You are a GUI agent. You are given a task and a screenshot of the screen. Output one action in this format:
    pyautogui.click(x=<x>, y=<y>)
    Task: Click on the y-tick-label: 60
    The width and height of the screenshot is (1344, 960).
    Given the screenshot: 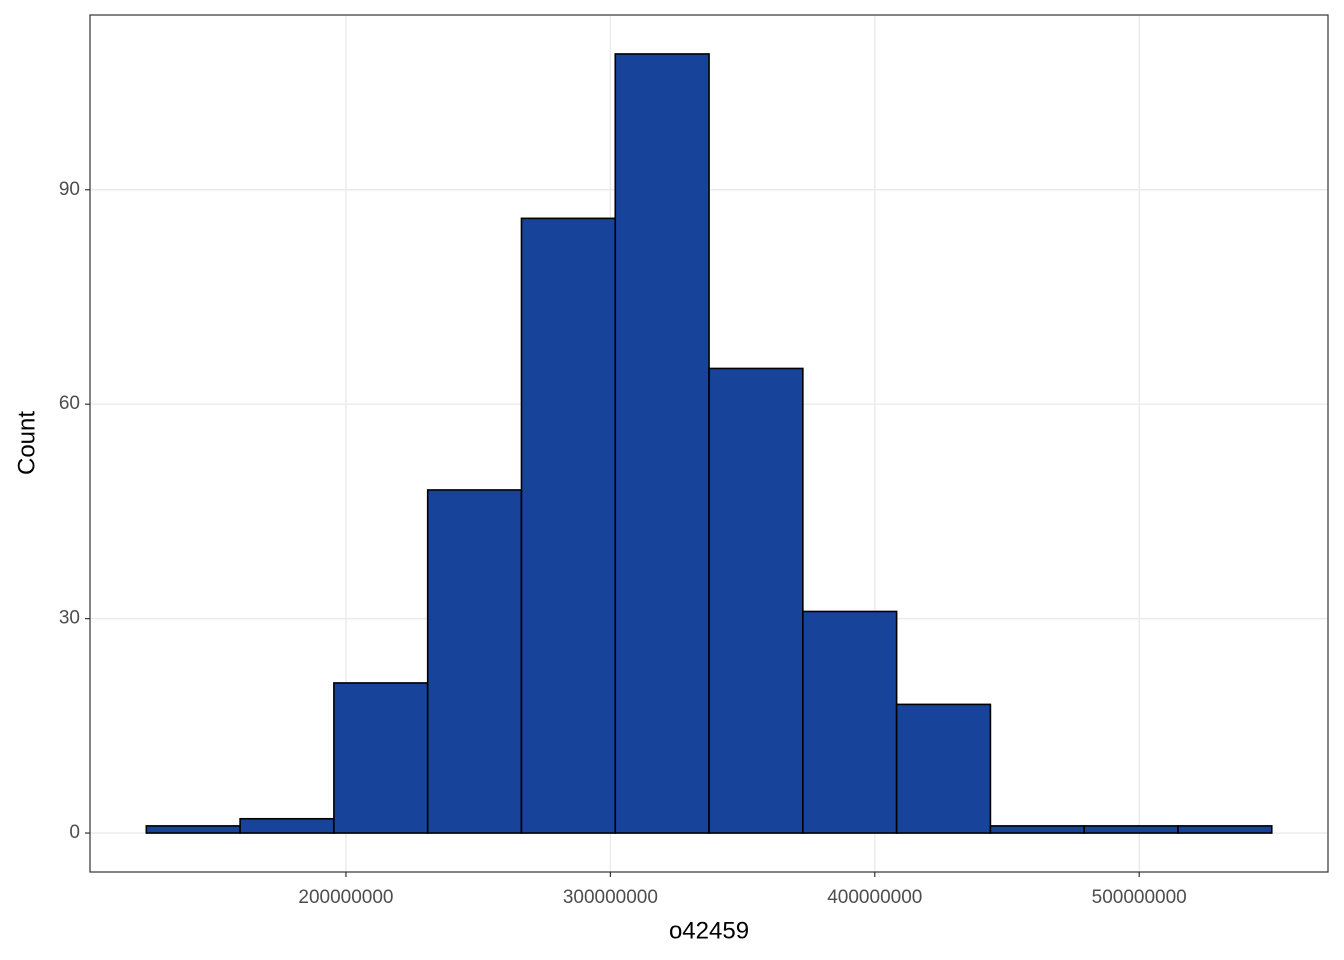 What is the action you would take?
    pyautogui.click(x=69, y=403)
    